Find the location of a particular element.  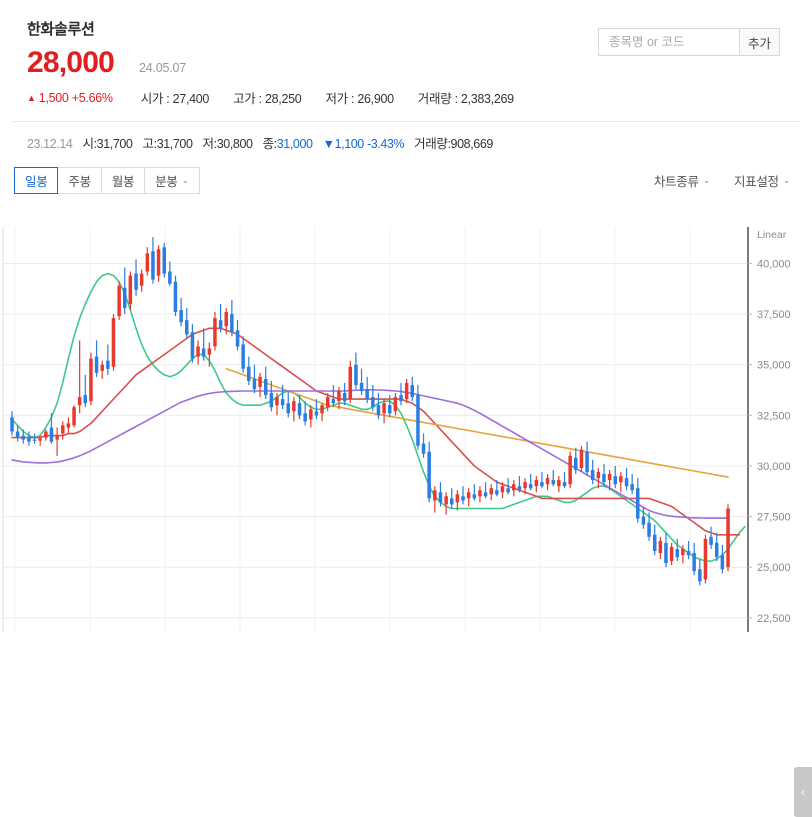

price-row: 28,000 24.05.07 is located at coordinates (419, 63).